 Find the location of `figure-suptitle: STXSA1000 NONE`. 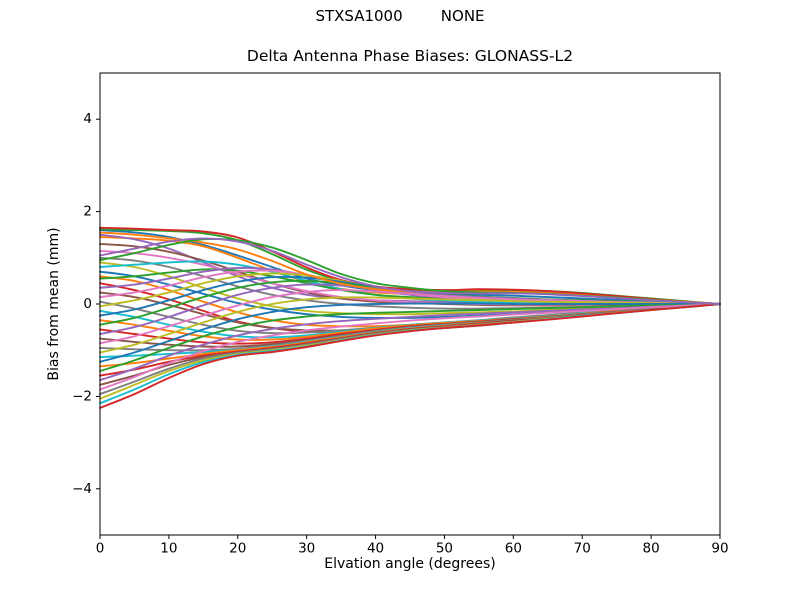

figure-suptitle: STXSA1000 NONE is located at coordinates (400, 16).